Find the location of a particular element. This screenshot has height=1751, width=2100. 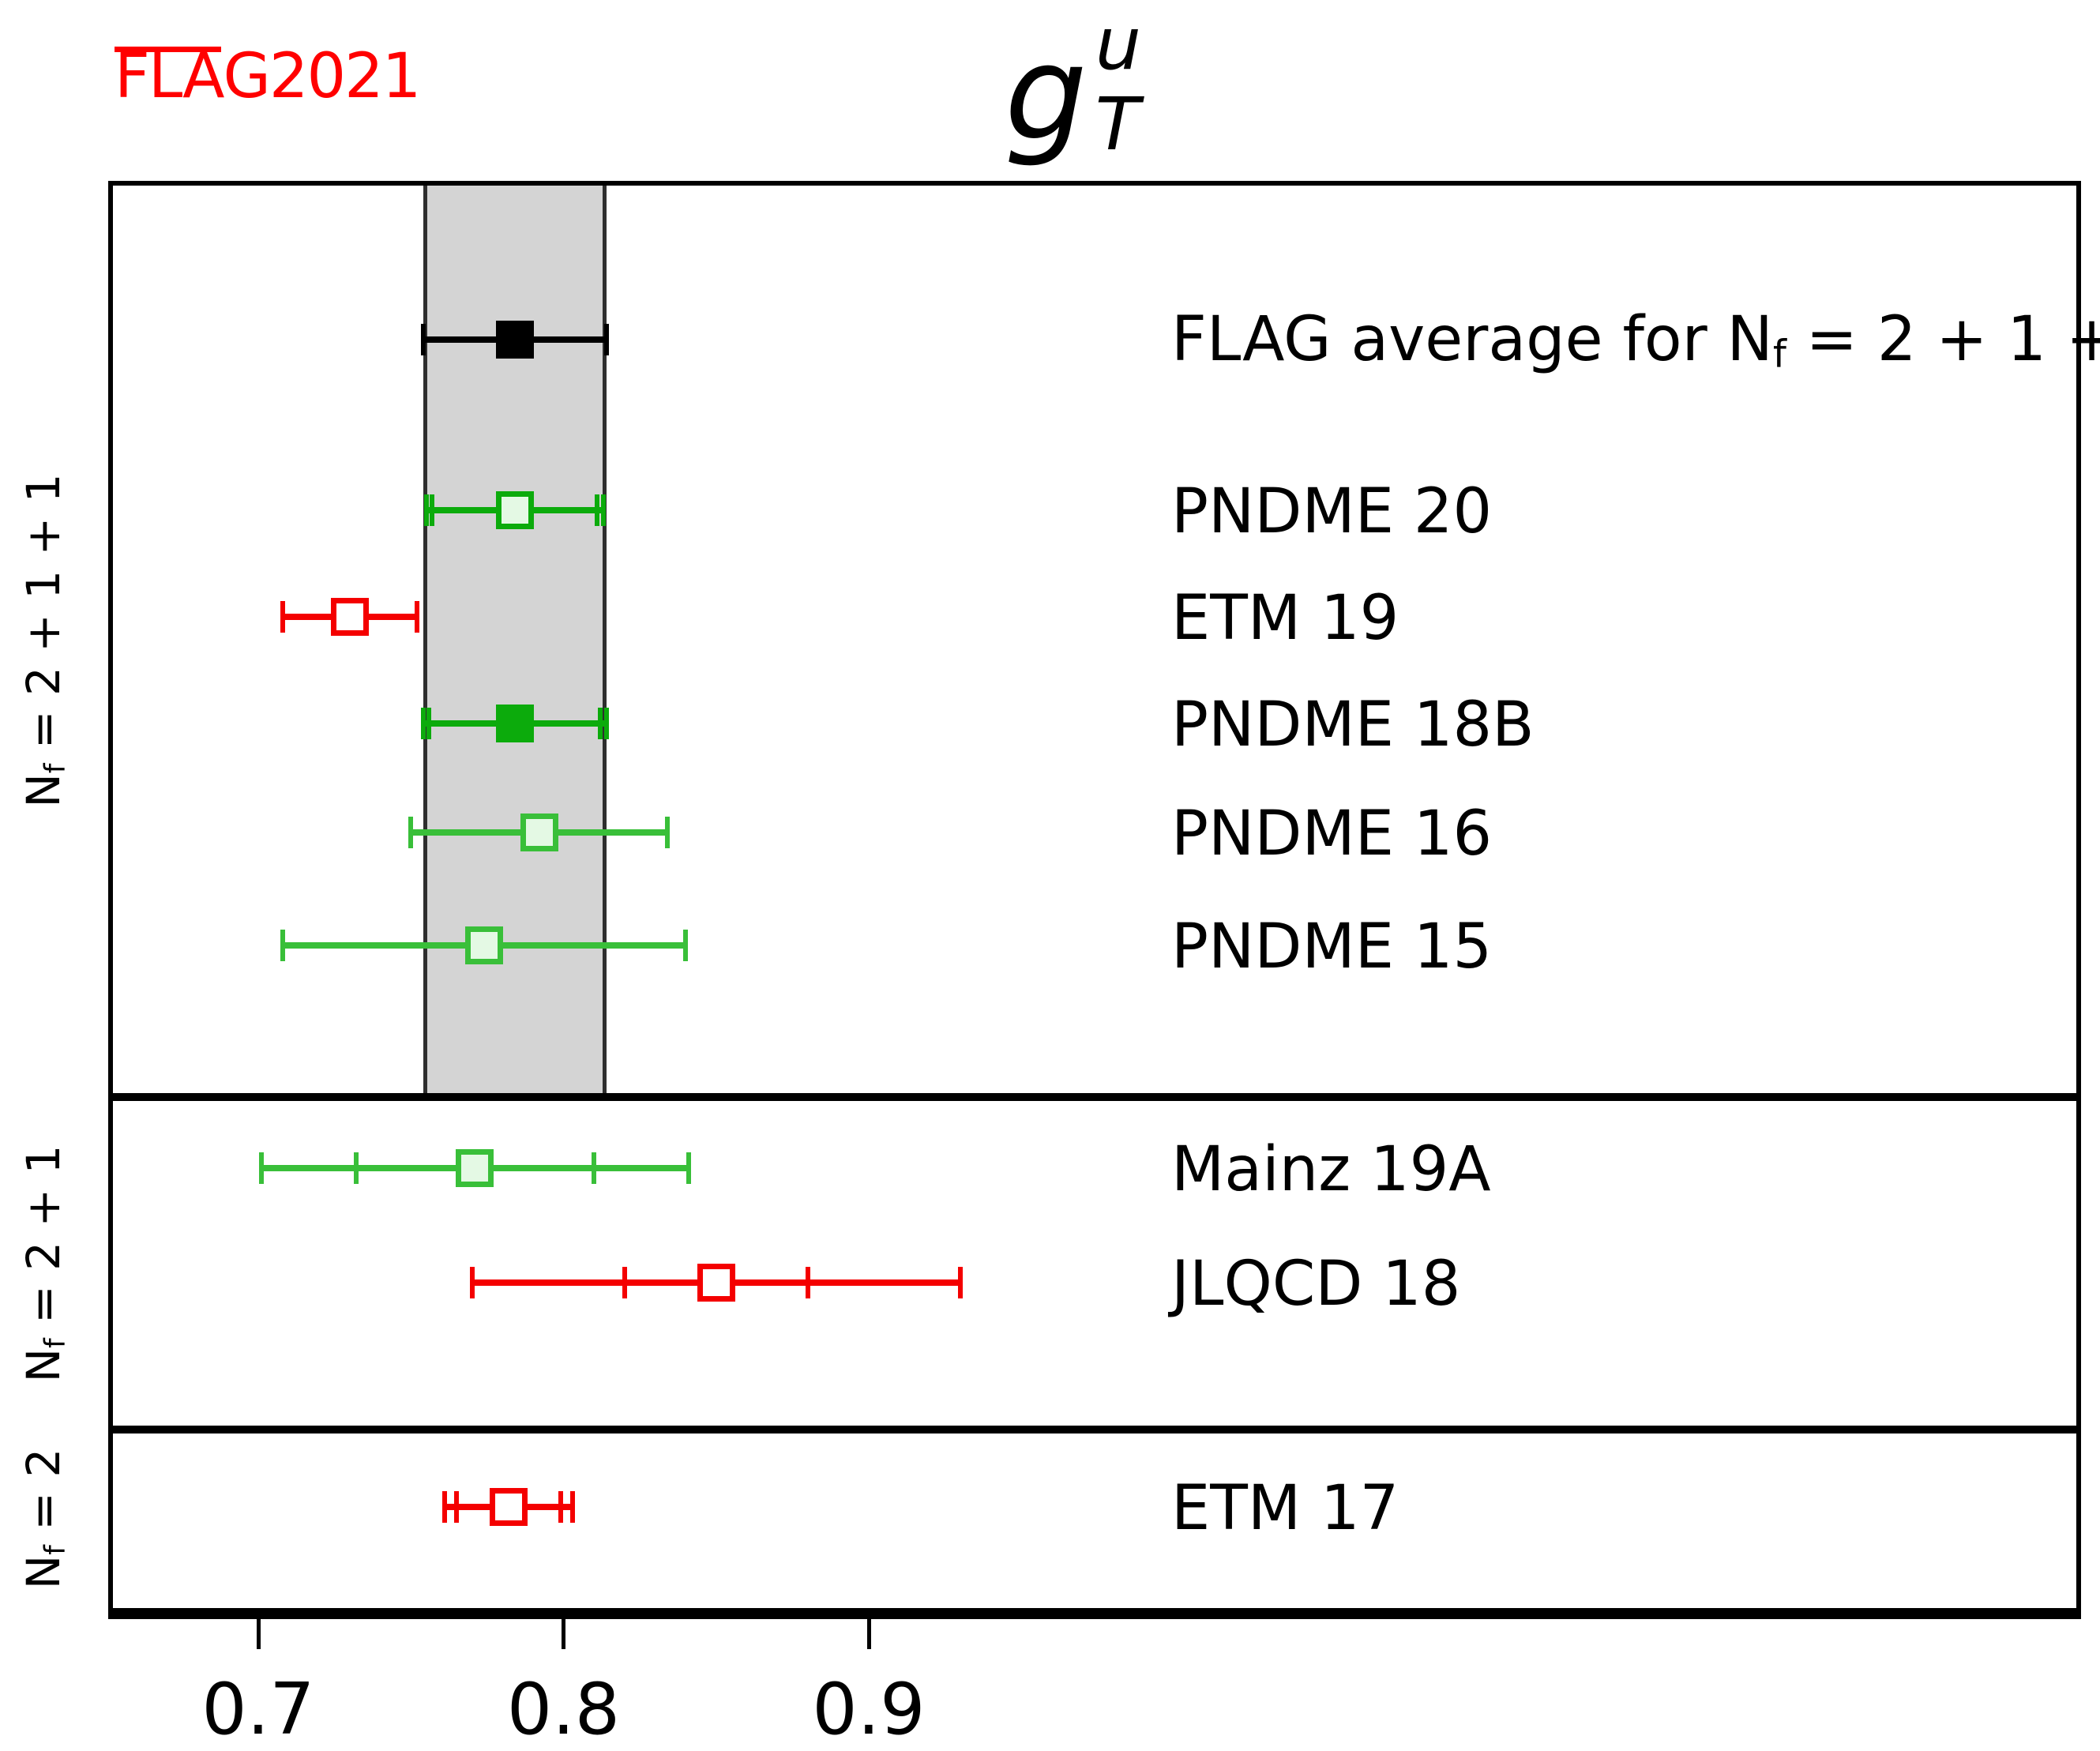

label-text: PNDME 18B is located at coordinates (1353, 725).